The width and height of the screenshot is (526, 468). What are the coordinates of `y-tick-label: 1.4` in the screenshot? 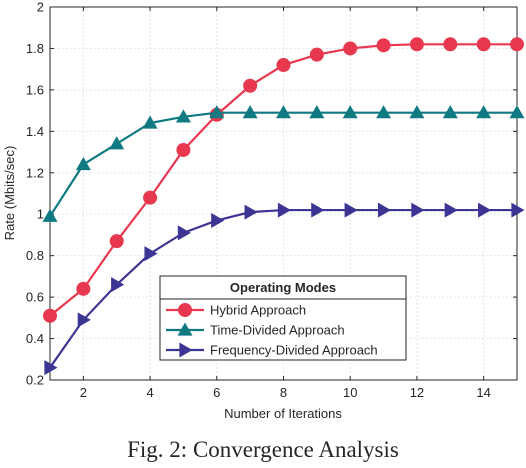 It's located at (35, 131).